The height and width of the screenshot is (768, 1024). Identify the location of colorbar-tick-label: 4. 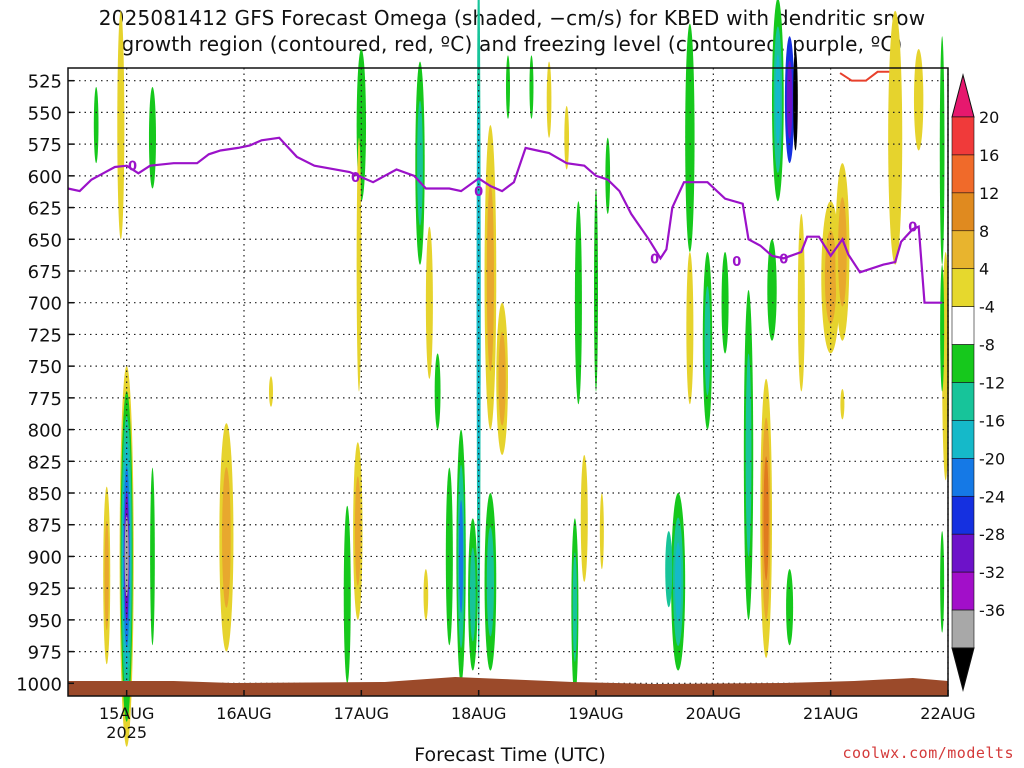
(984, 269).